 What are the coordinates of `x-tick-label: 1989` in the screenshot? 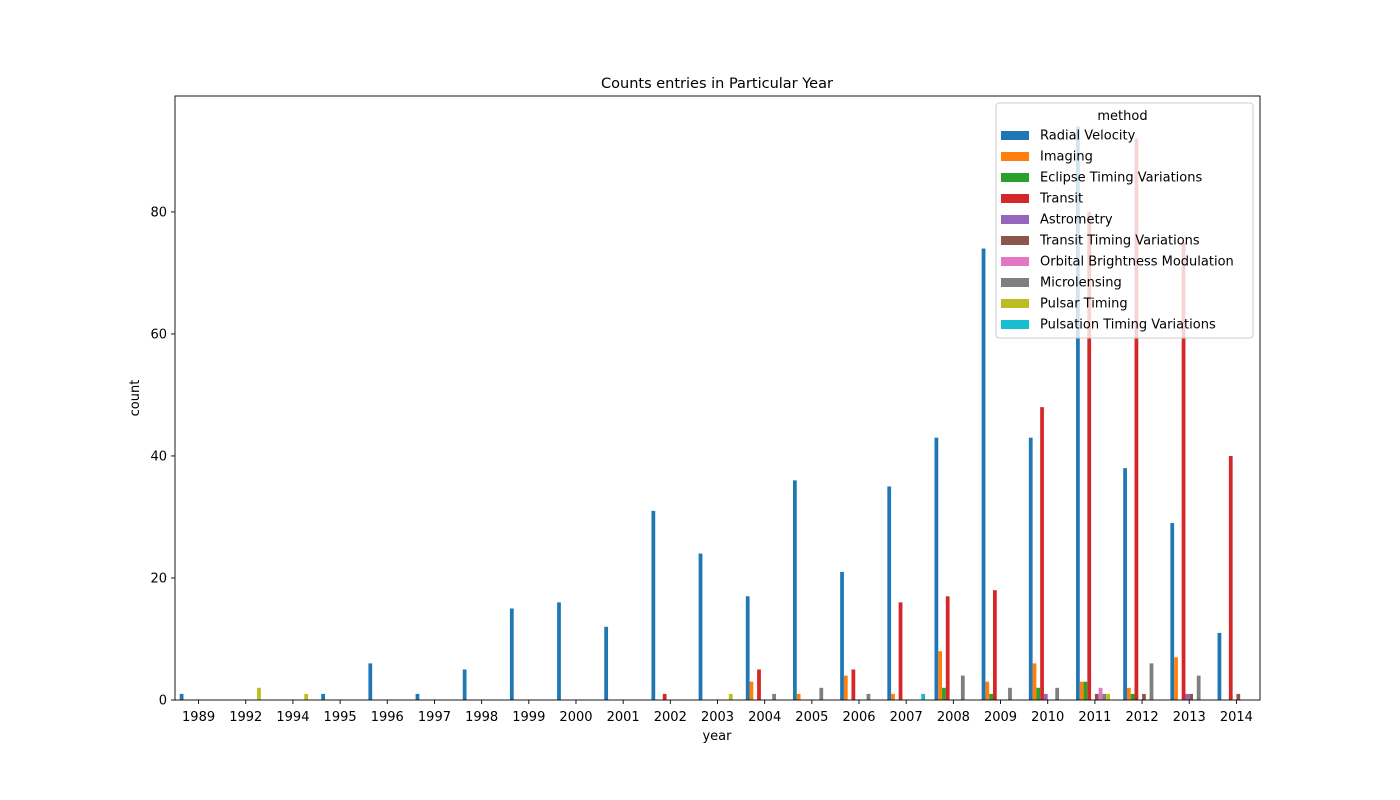 It's located at (198, 717).